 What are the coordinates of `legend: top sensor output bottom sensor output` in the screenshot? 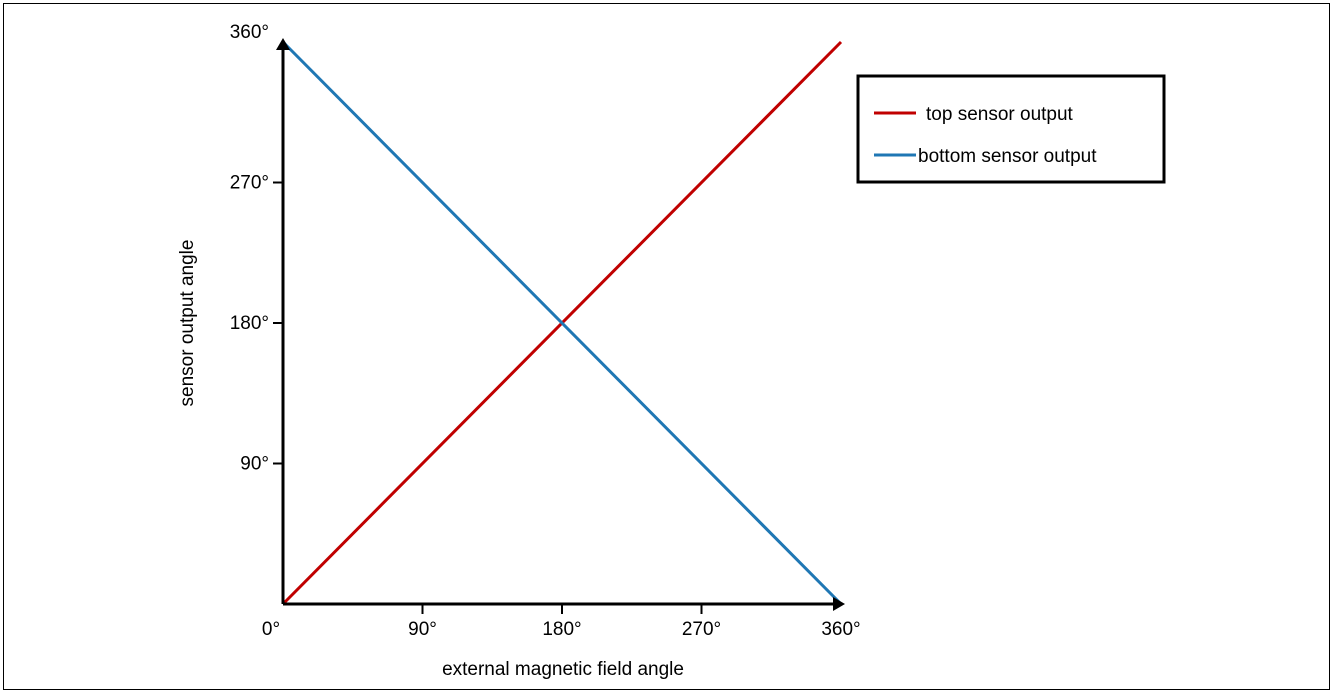 It's located at (1011, 129).